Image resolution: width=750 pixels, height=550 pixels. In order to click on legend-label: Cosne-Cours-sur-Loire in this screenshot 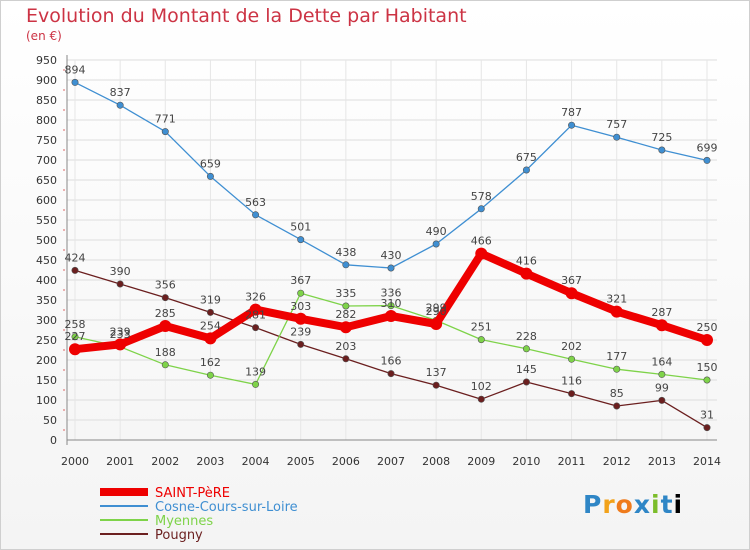, I will do `click(226, 507)`.